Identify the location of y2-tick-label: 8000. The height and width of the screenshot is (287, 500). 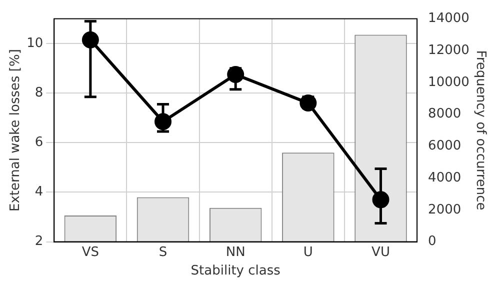
(445, 114).